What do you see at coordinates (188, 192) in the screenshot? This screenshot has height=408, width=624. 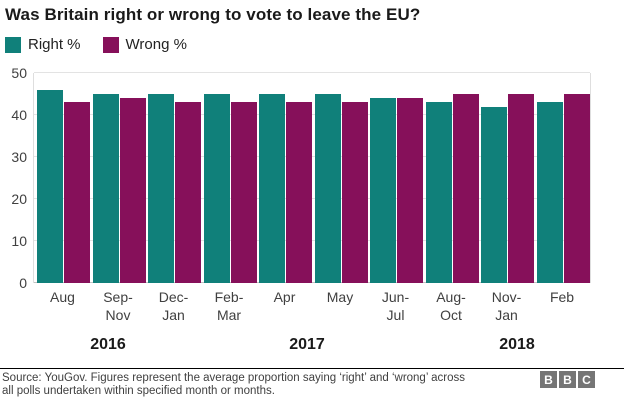 I see `wrong-bar-dec-jan` at bounding box center [188, 192].